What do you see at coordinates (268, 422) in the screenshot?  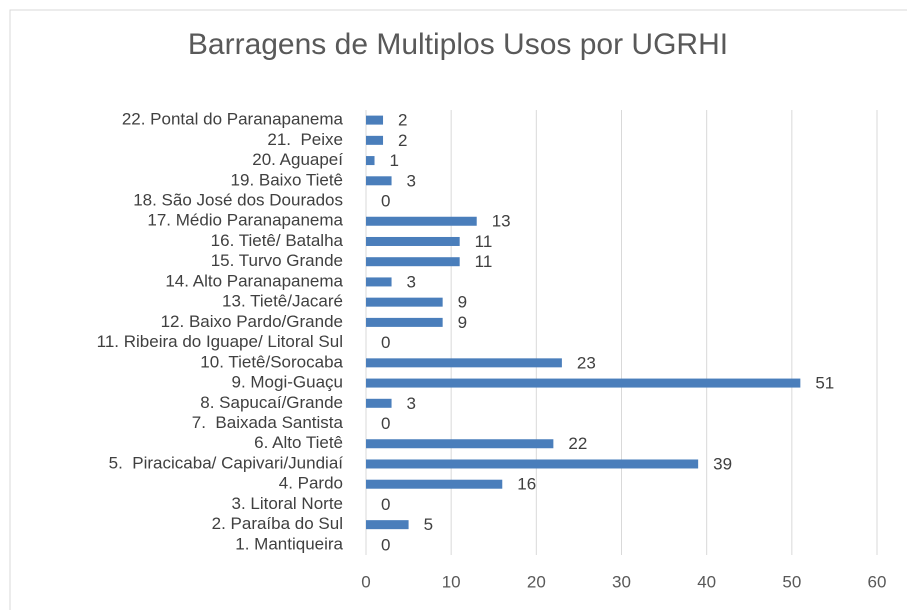 I see `y-tick-label: 7. Baixada Santista` at bounding box center [268, 422].